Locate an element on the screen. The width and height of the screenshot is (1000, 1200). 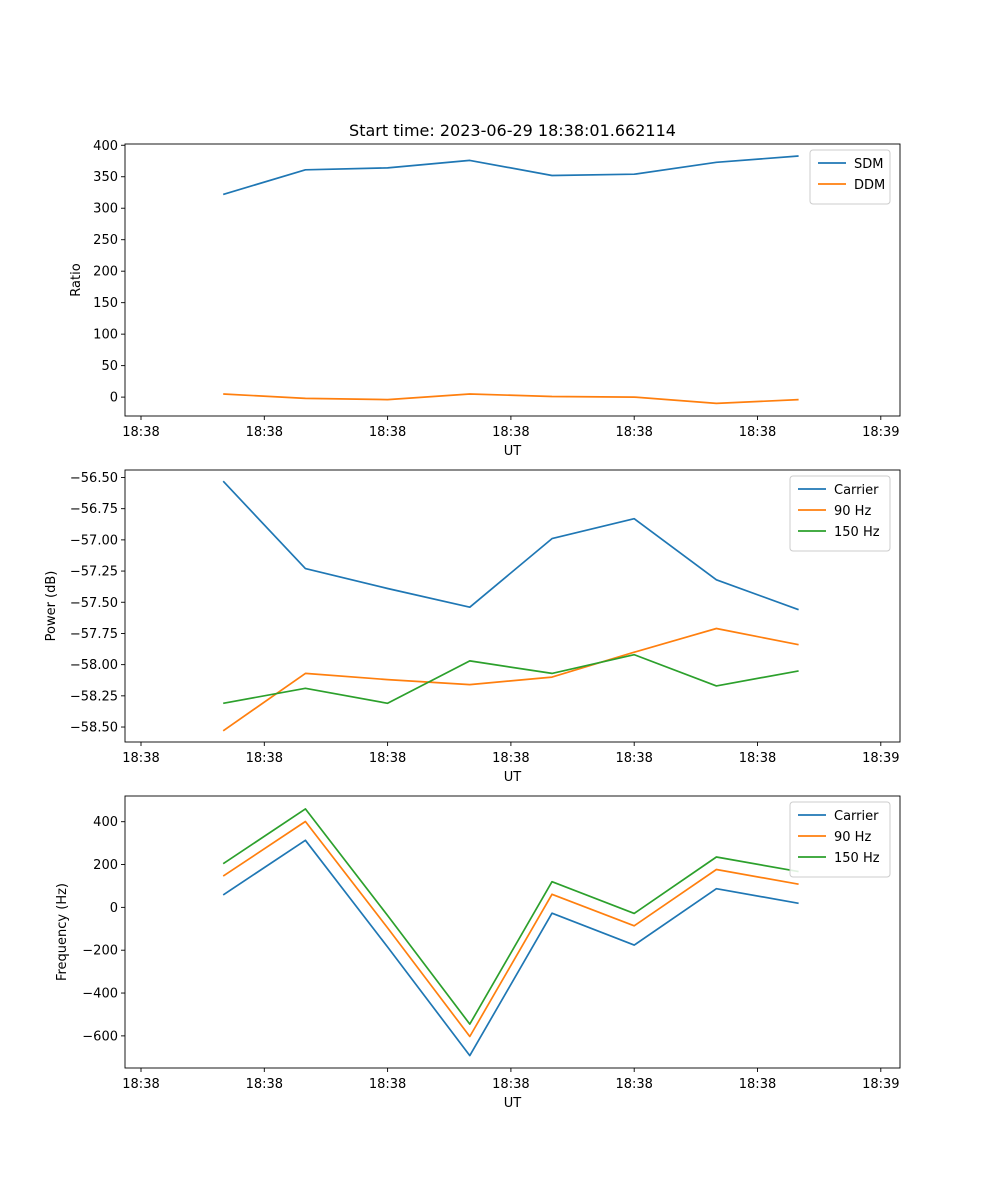
y-tick-label: −56.50 is located at coordinates (94, 478).